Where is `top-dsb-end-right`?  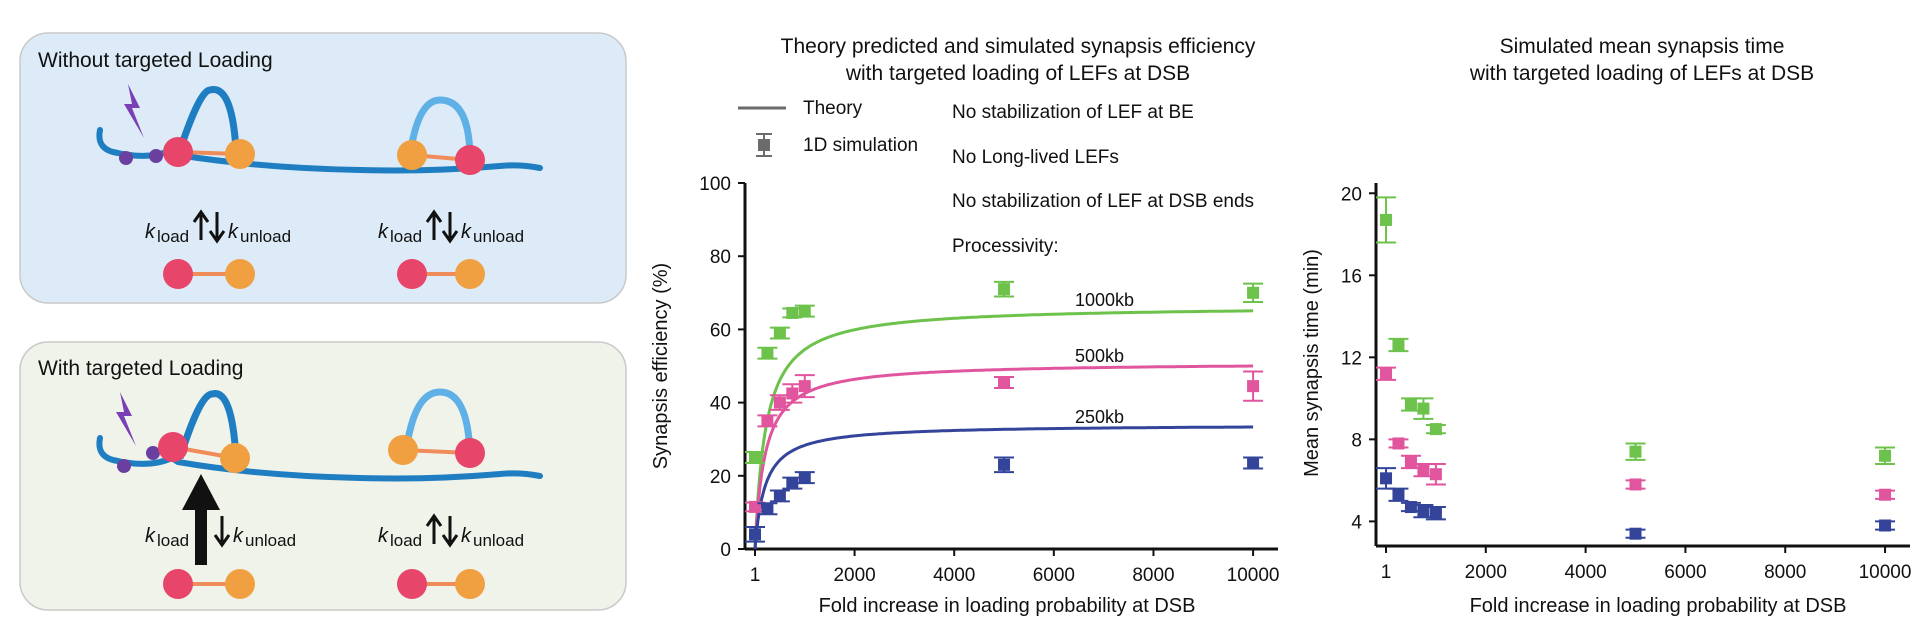 top-dsb-end-right is located at coordinates (156, 156).